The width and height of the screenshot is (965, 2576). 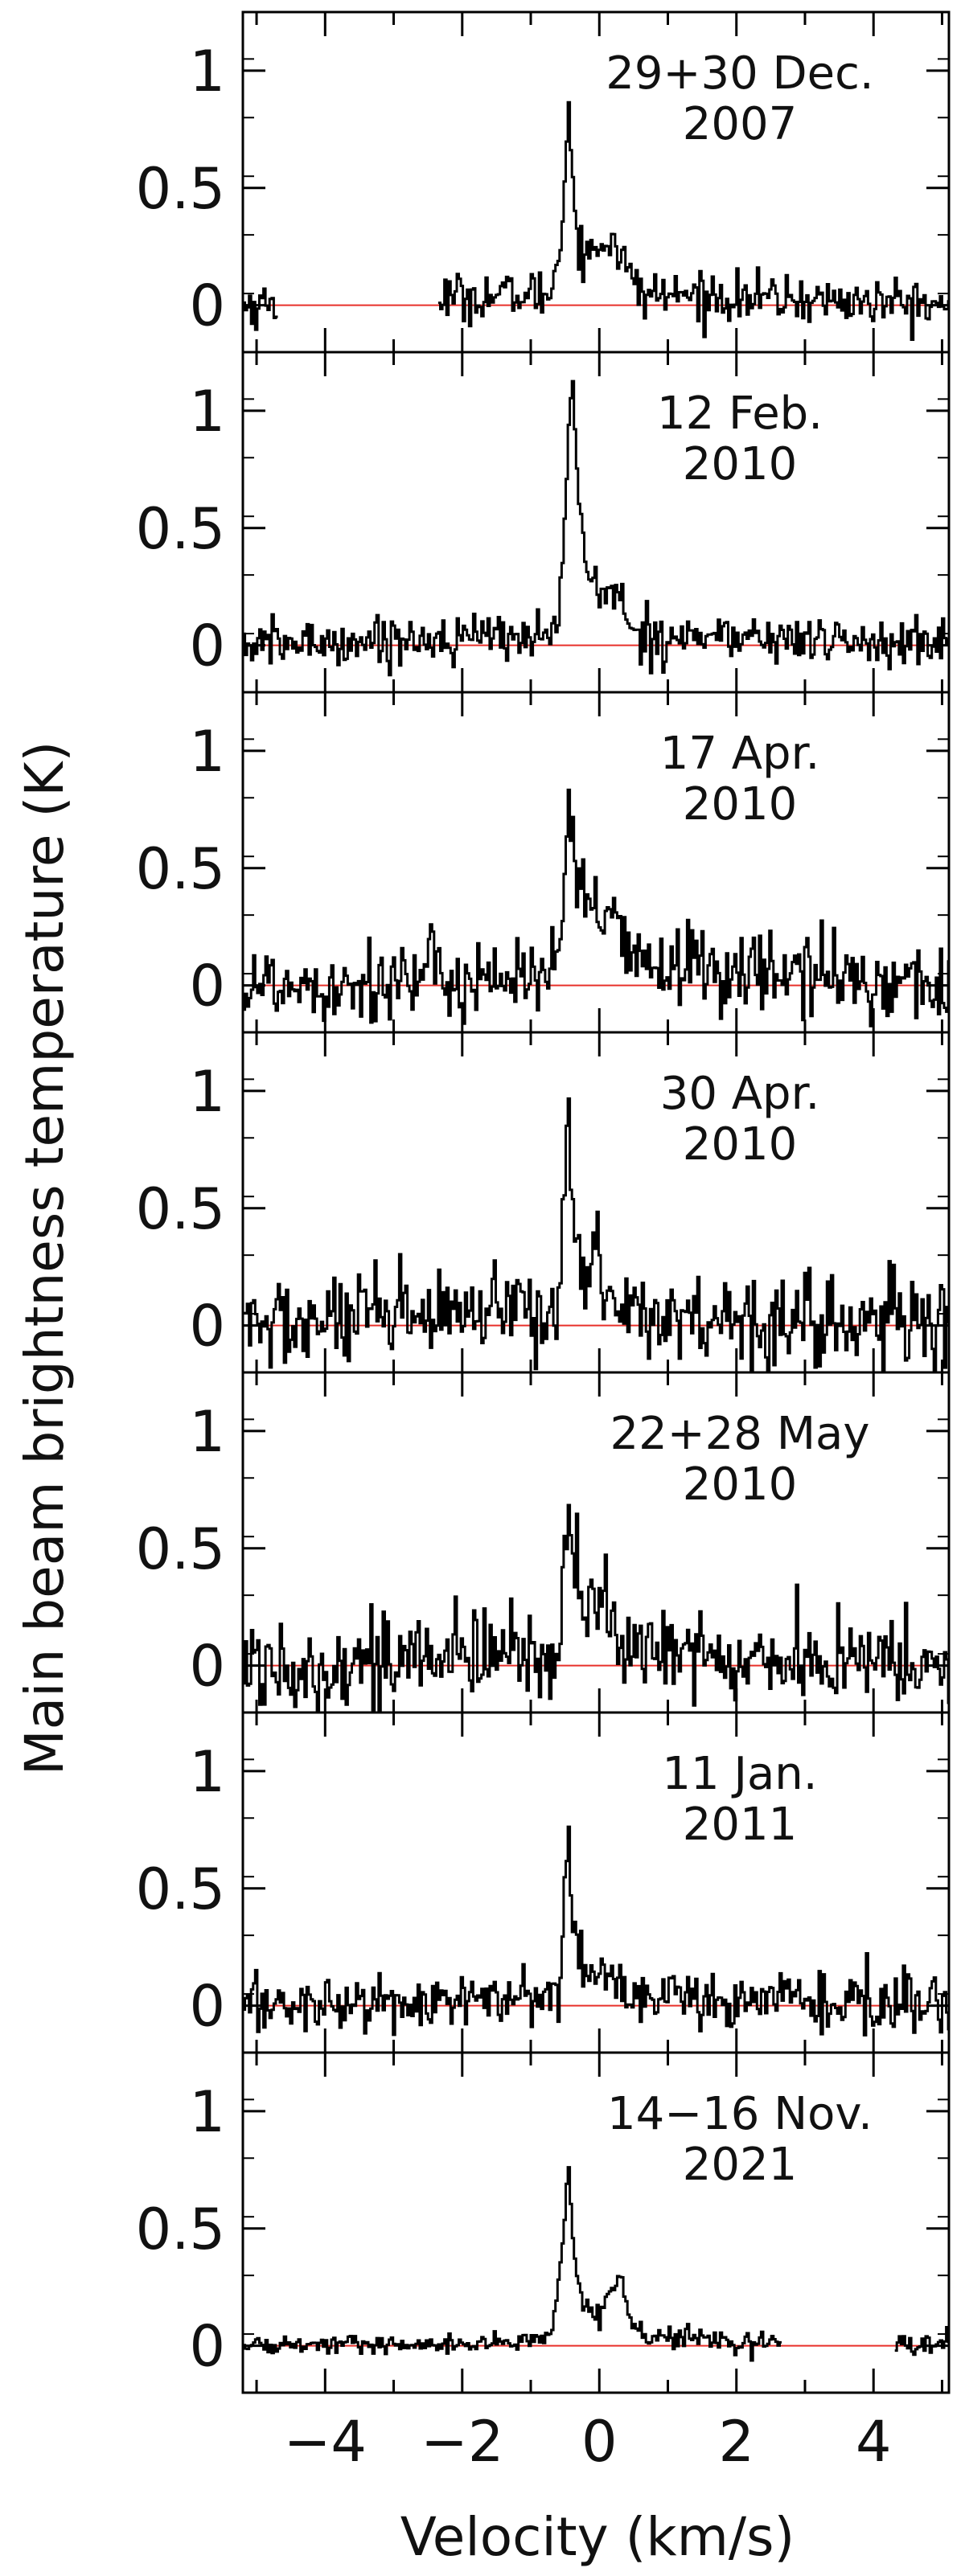 I want to click on panel-year-label: 2011, so click(x=740, y=1825).